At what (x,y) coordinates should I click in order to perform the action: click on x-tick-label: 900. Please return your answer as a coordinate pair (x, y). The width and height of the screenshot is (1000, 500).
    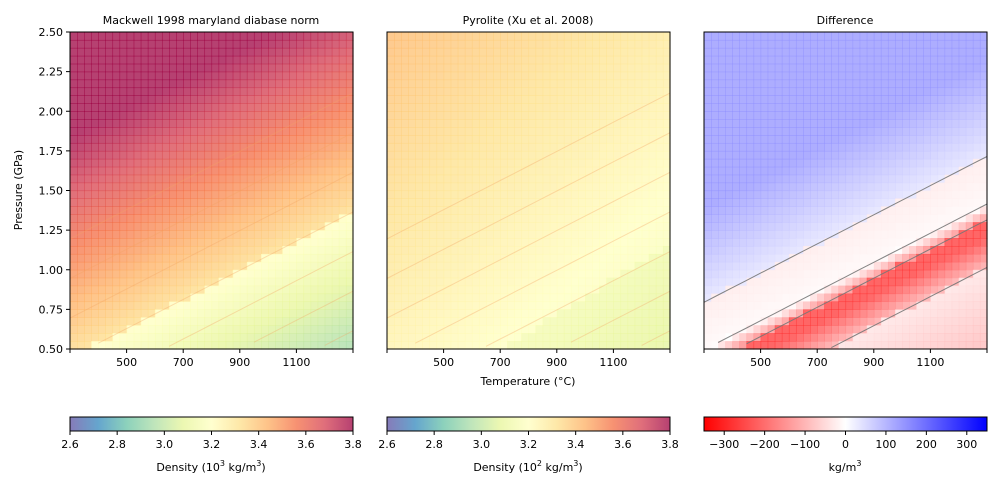
    Looking at the image, I should click on (239, 362).